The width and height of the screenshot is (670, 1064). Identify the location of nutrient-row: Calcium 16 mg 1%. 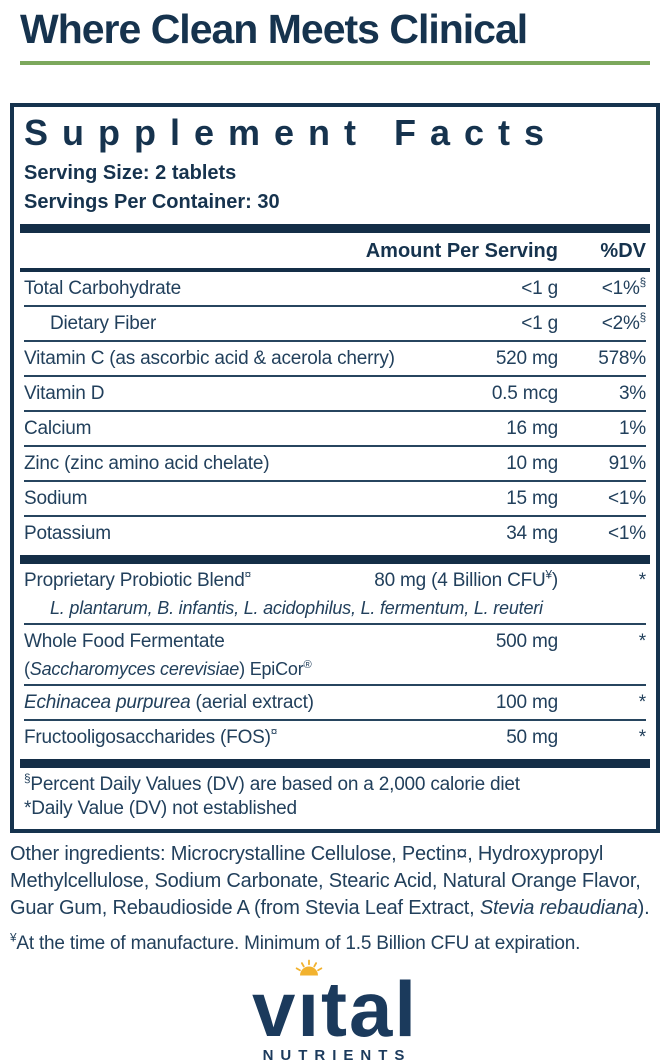
(335, 429).